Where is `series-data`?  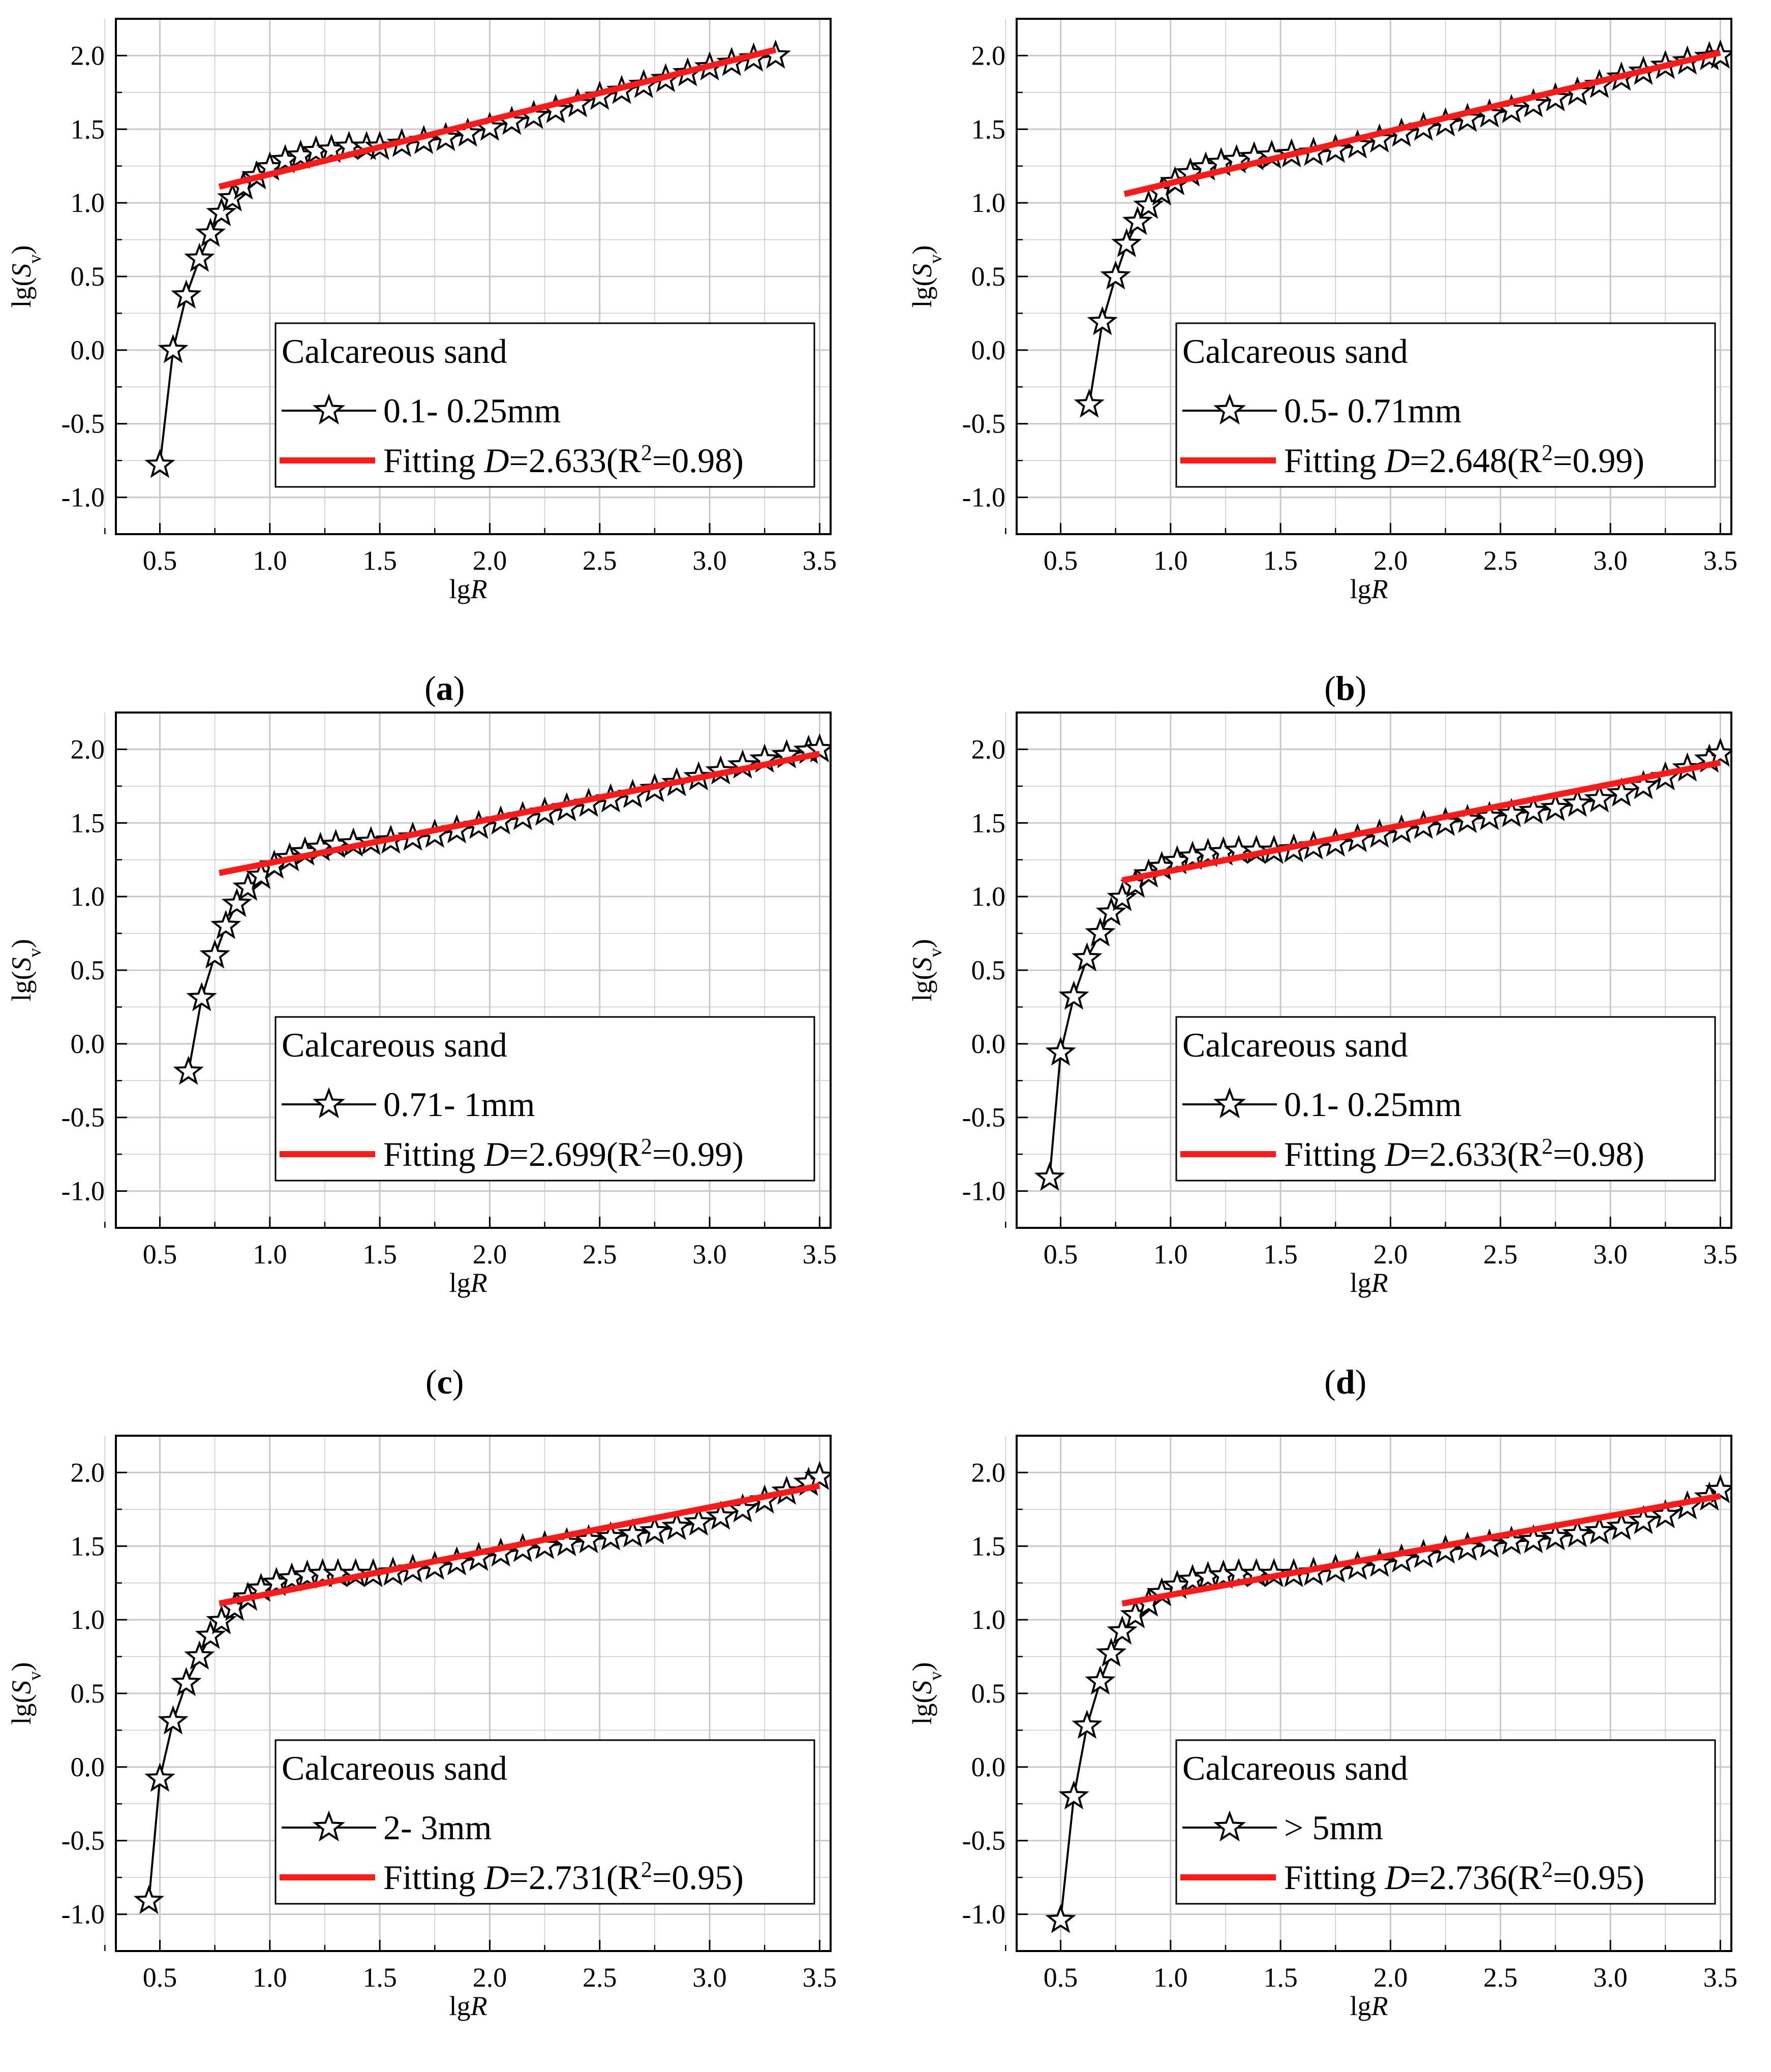
series-data is located at coordinates (482, 1687).